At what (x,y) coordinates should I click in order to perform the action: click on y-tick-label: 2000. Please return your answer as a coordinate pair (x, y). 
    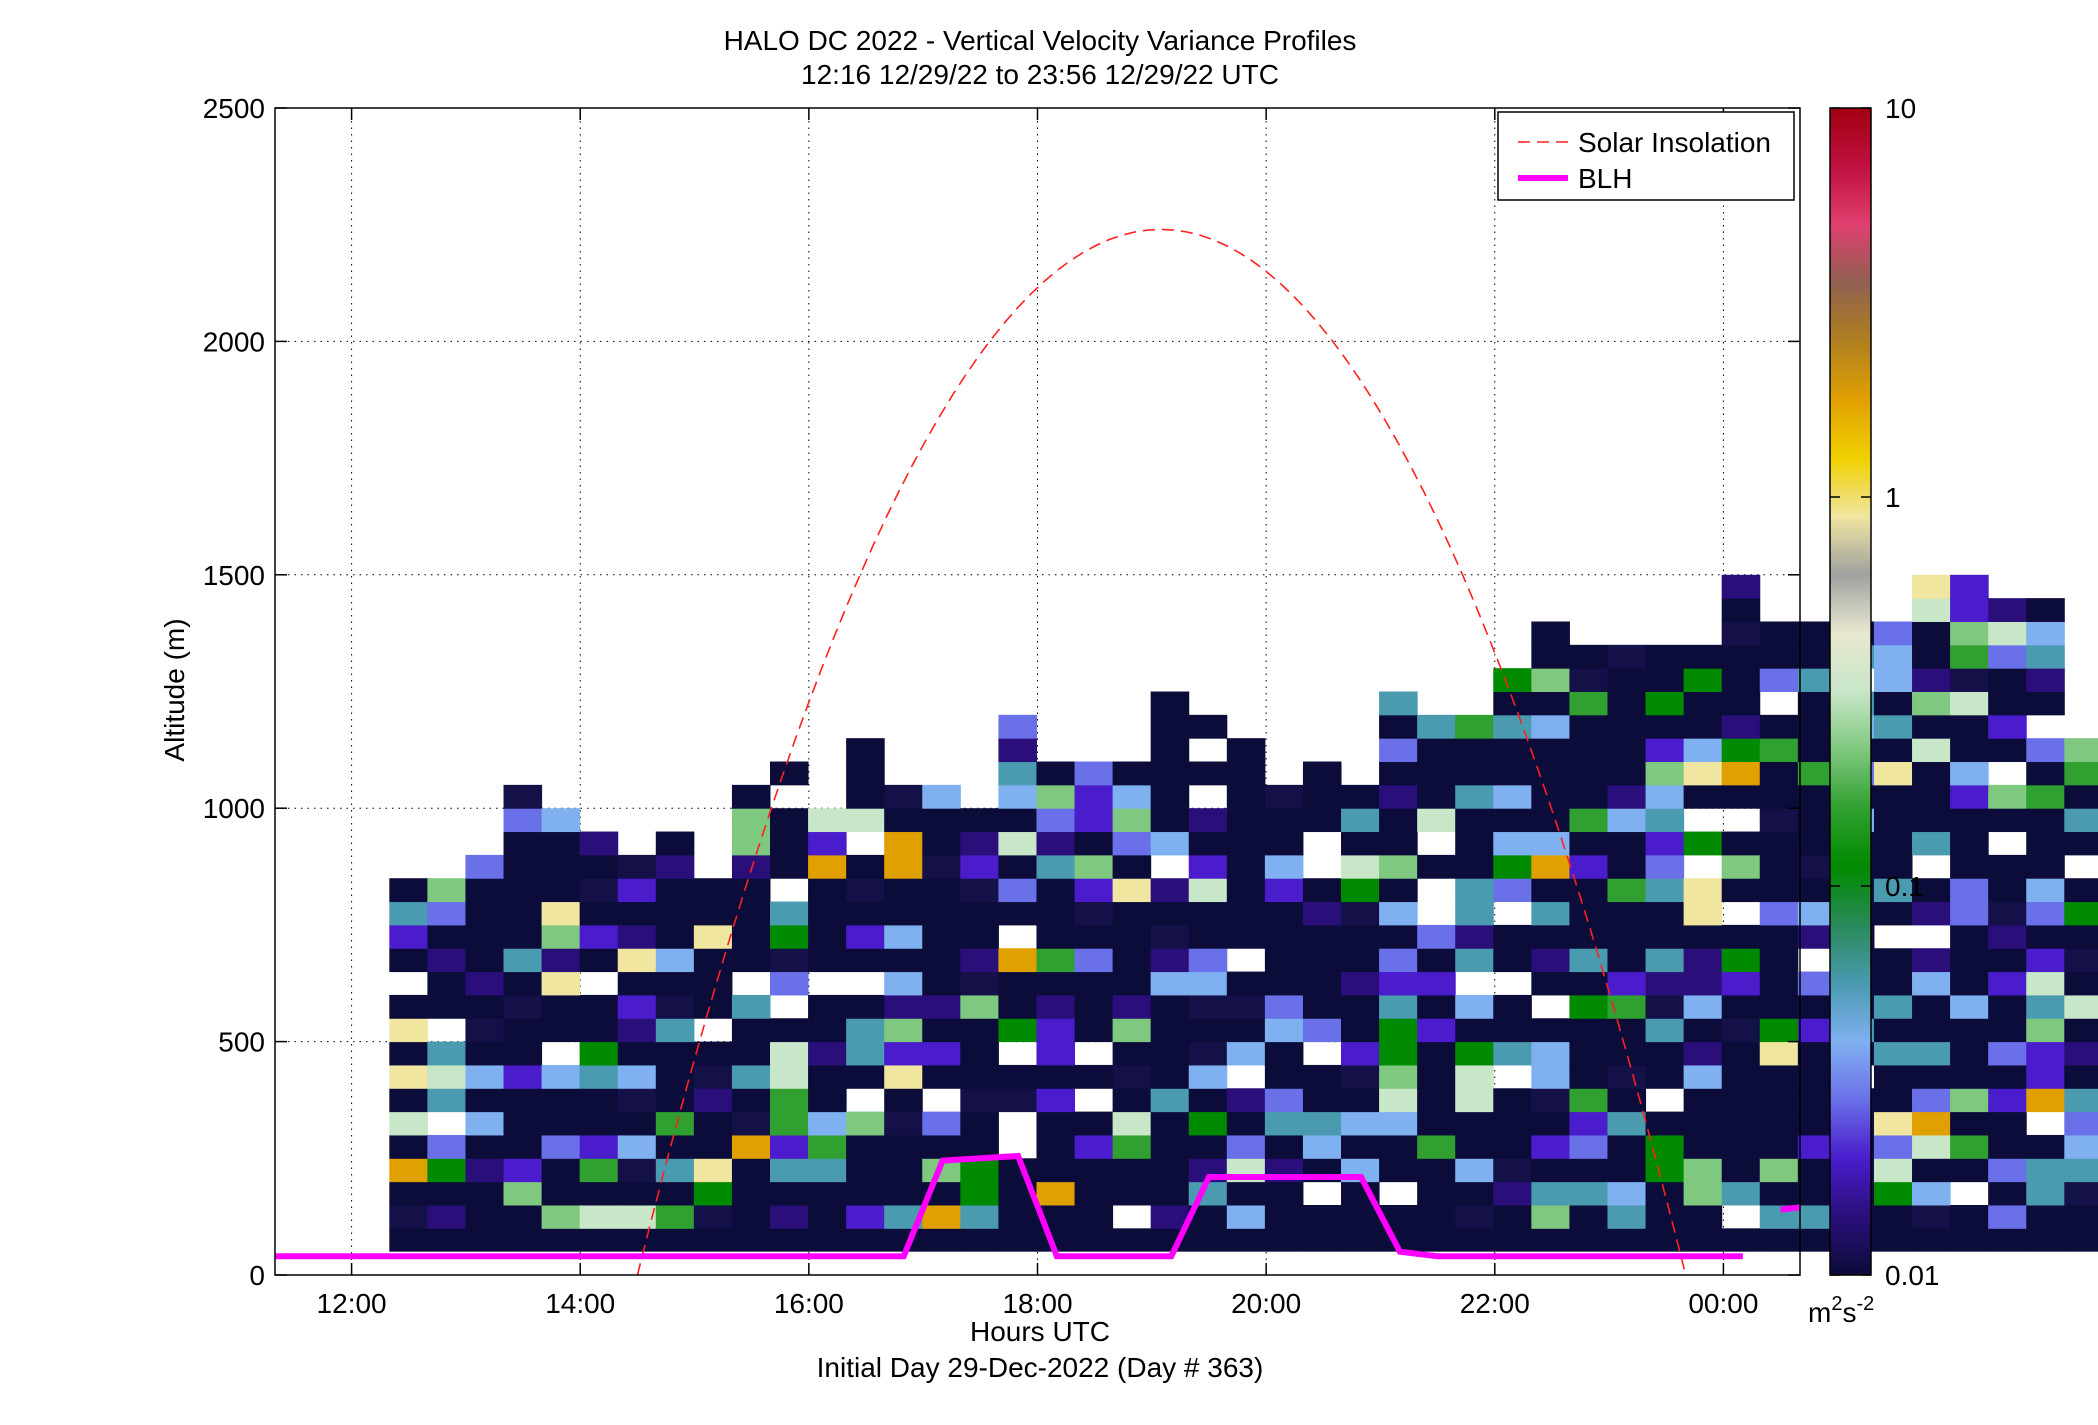
    Looking at the image, I should click on (234, 341).